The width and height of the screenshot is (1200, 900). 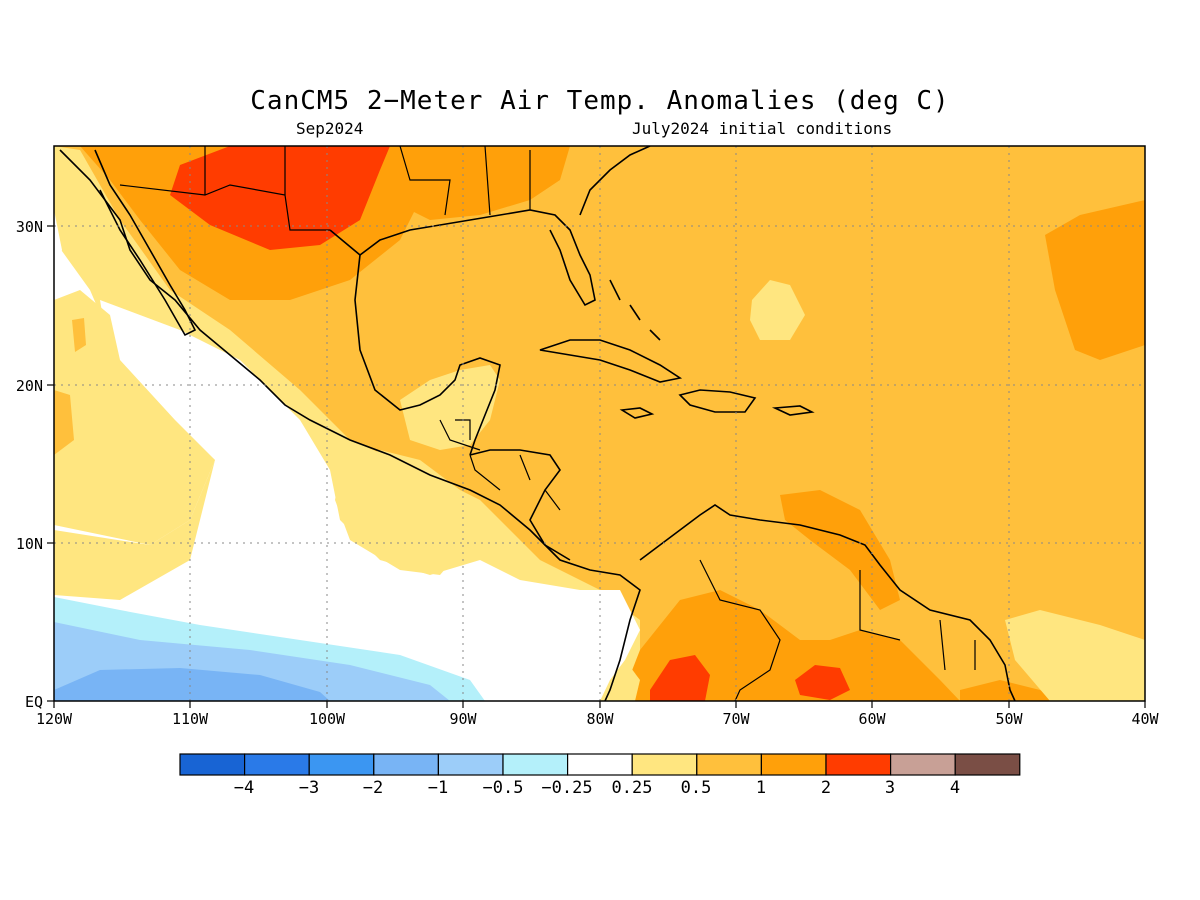 What do you see at coordinates (696, 788) in the screenshot?
I see `colorbar-label: 0.5` at bounding box center [696, 788].